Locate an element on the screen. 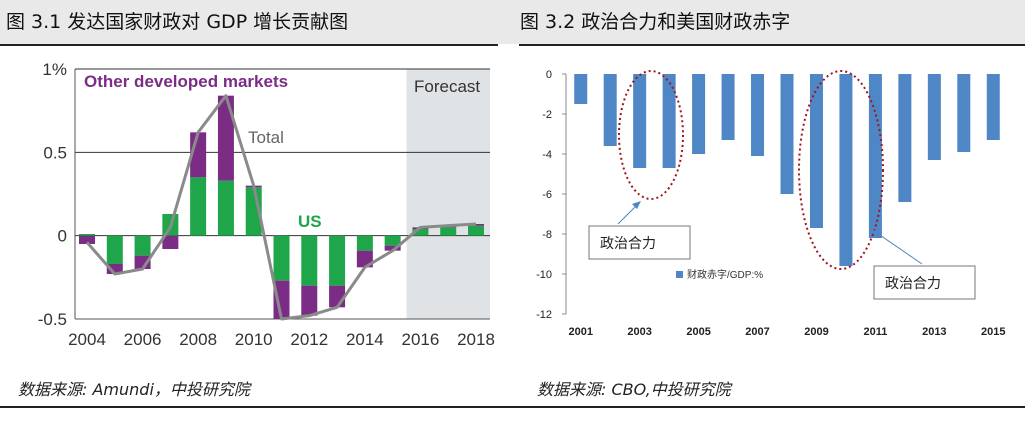 Image resolution: width=1025 pixels, height=421 pixels. y-tick-label: 1% is located at coordinates (54, 69).